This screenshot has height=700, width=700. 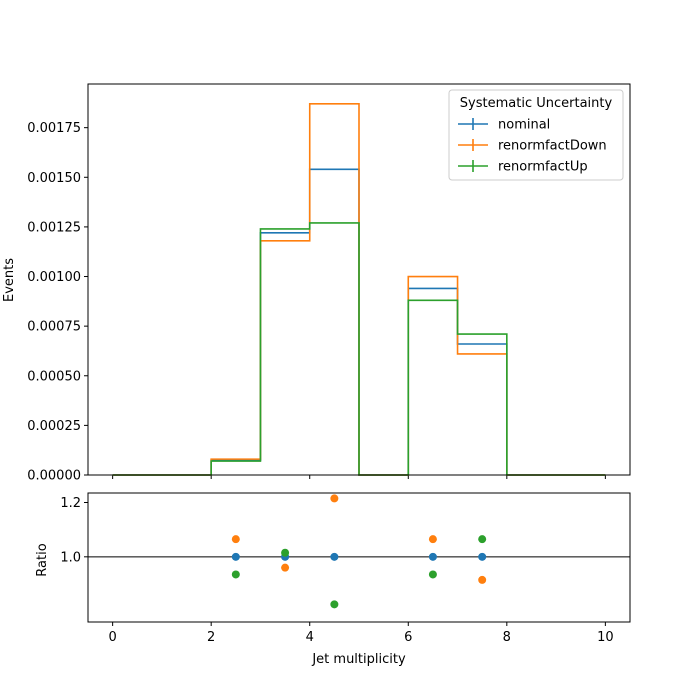 What do you see at coordinates (552, 146) in the screenshot?
I see `legend-label: renormfactDown` at bounding box center [552, 146].